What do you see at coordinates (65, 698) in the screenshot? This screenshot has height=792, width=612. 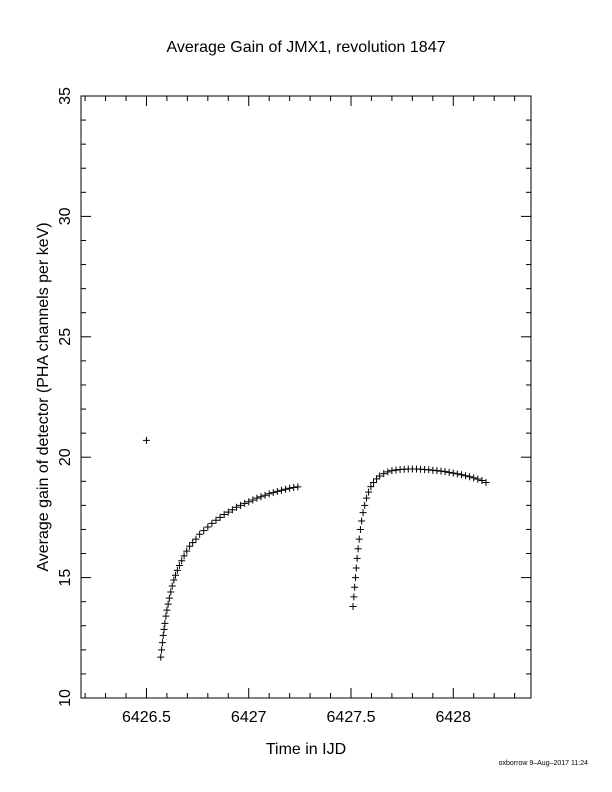 I see `y-tick-label: 10` at bounding box center [65, 698].